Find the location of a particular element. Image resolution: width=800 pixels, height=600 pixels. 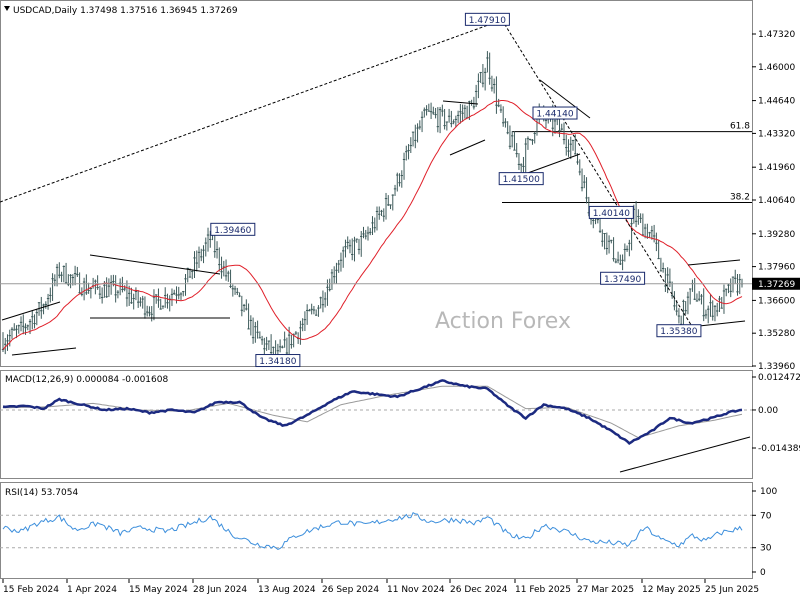

price-tick-label: 1.46000 is located at coordinates (776, 68).